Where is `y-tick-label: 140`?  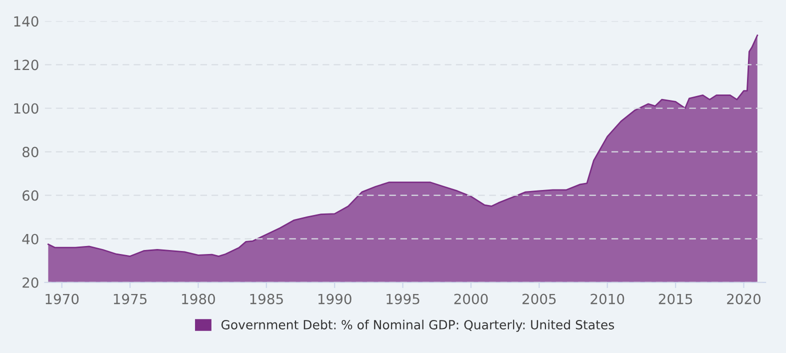
y-tick-label: 140 is located at coordinates (26, 21).